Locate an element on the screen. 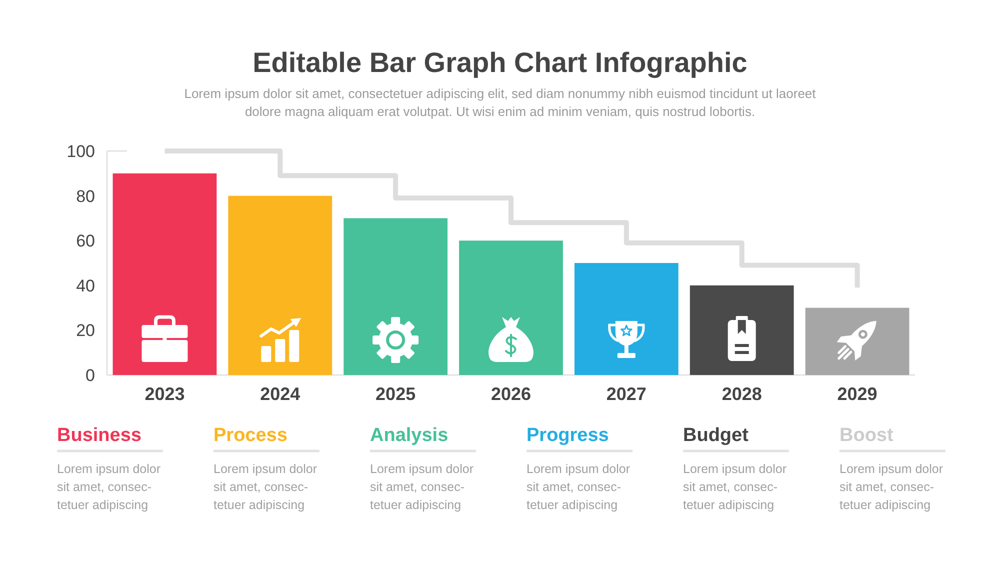  x-tick-label: 2024 is located at coordinates (280, 394).